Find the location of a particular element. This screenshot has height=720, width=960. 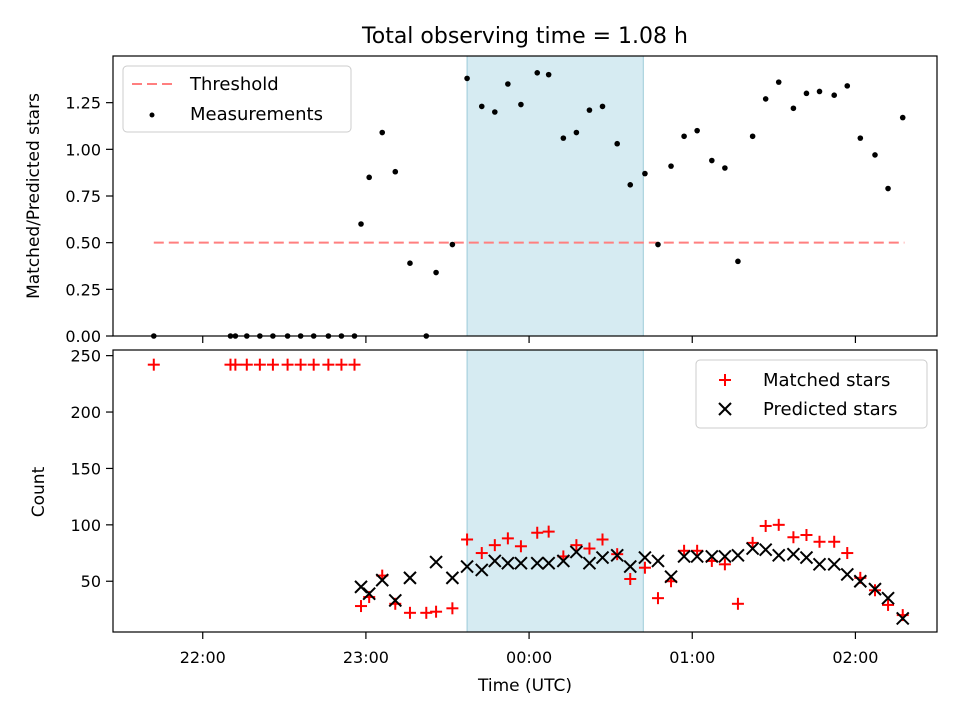

top-y-axis: 0.00 0.25 0.50 0.75 1.00 1.25 is located at coordinates (89, 220).